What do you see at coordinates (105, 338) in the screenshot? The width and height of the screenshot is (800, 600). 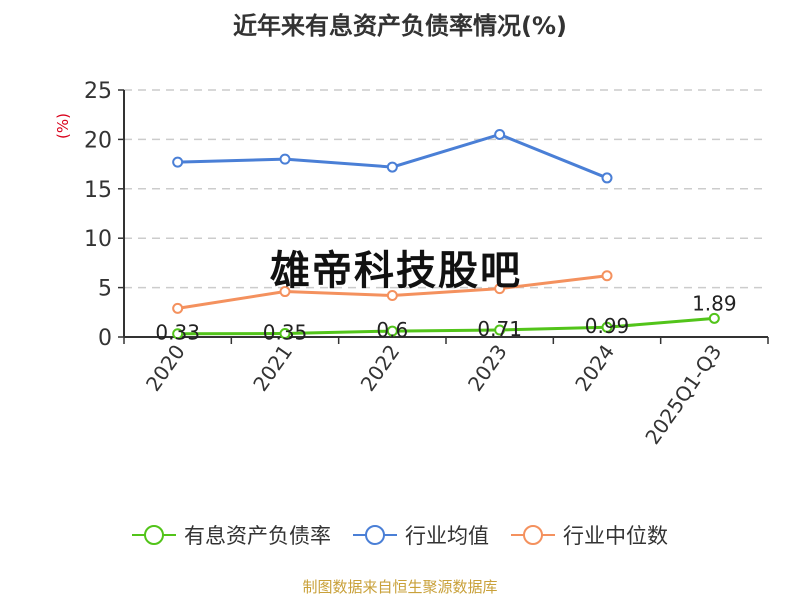 I see `y-tick-label: 0` at bounding box center [105, 338].